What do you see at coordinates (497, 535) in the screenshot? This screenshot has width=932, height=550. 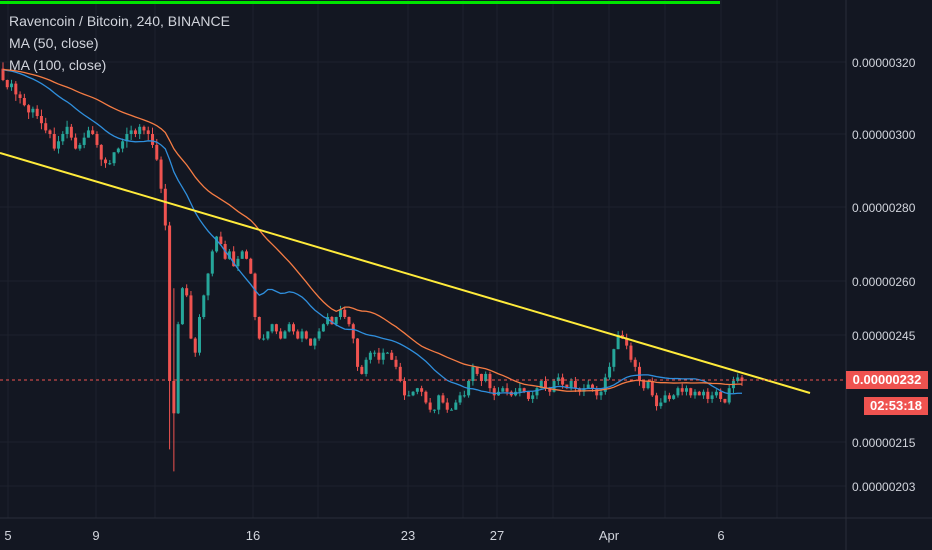 I see `x-tick-label: 27` at bounding box center [497, 535].